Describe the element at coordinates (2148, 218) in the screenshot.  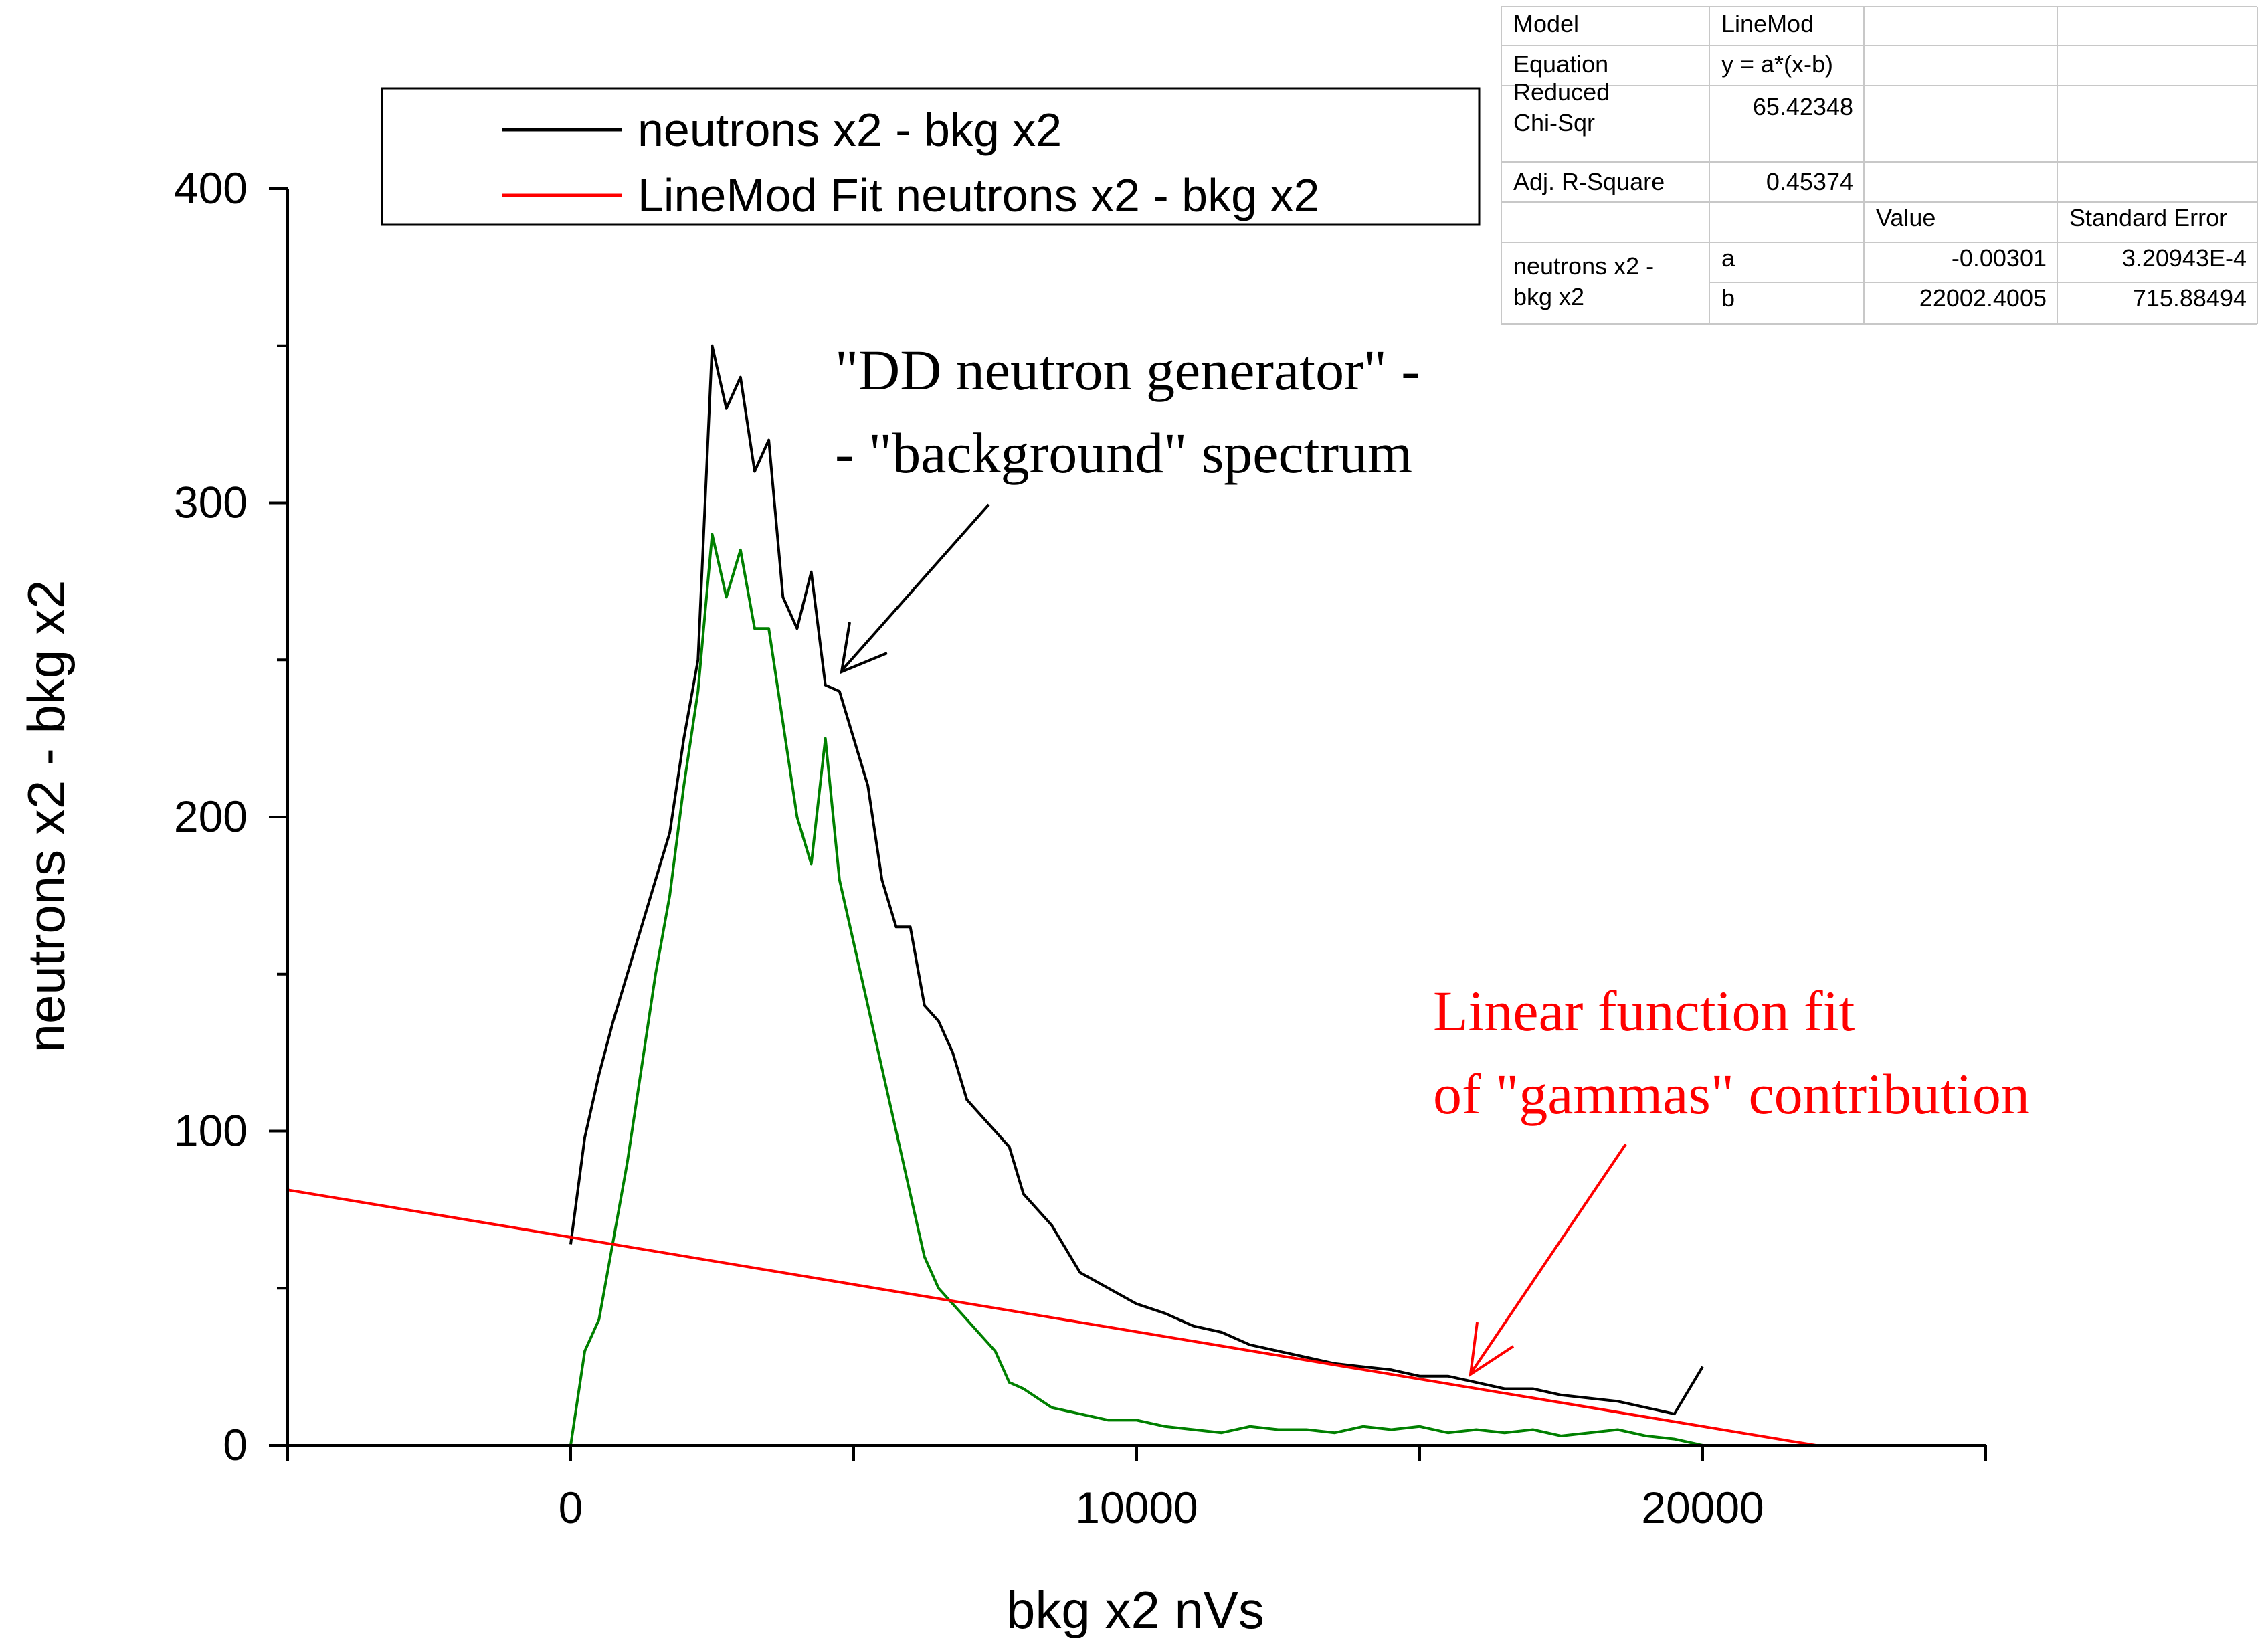
I see `stats-table-cell: Standard Error` at that location.